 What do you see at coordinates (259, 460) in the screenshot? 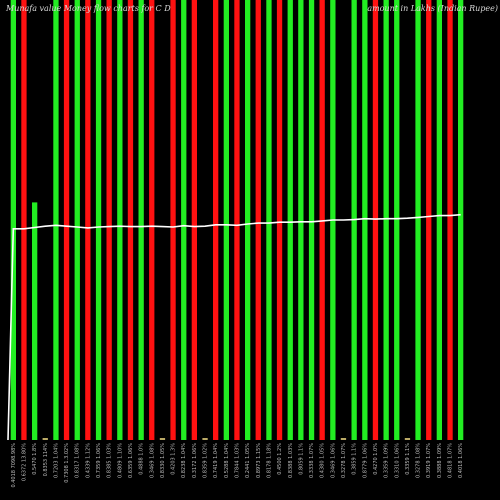
I see `x-tick-label-23: 0.8973 1.15%` at bounding box center [259, 460].